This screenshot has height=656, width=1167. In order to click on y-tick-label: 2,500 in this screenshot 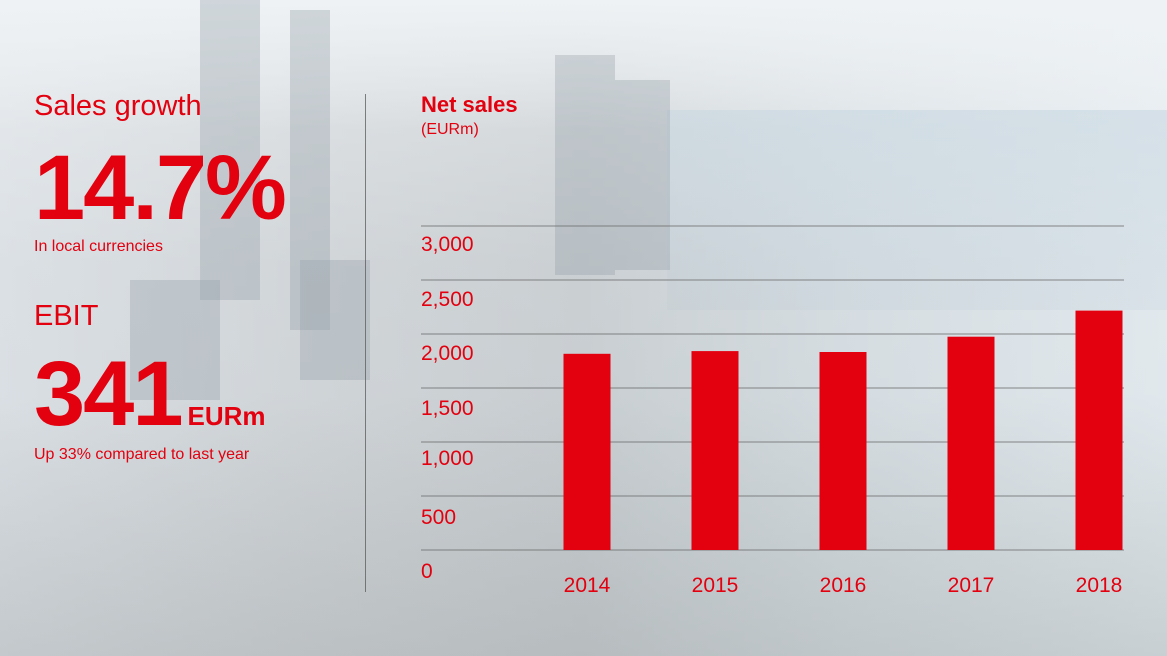, I will do `click(447, 299)`.